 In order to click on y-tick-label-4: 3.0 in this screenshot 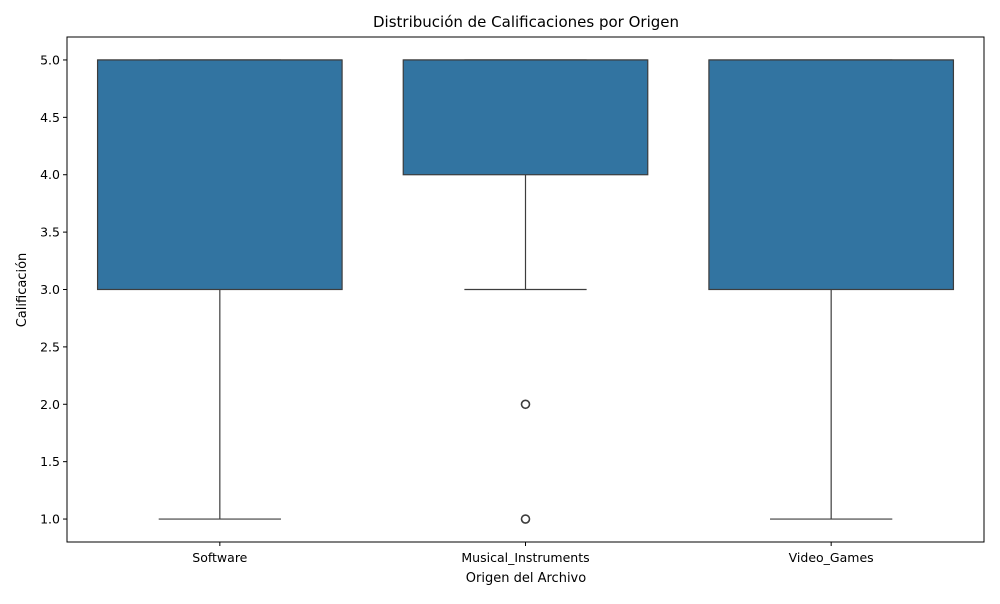, I will do `click(50, 289)`.